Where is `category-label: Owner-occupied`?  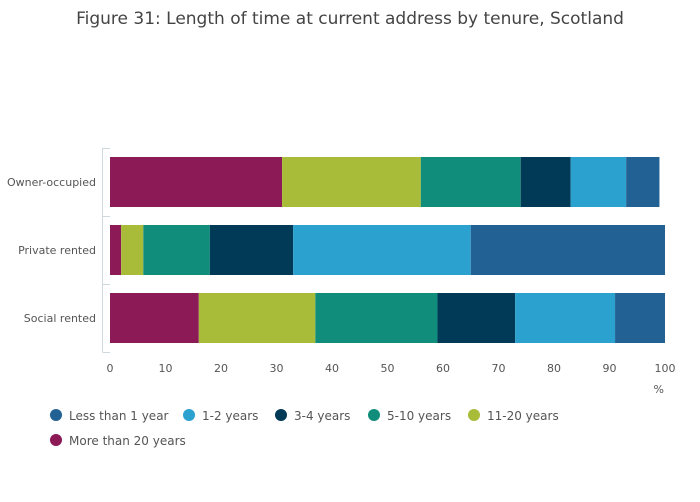
category-label: Owner-occupied is located at coordinates (51, 182).